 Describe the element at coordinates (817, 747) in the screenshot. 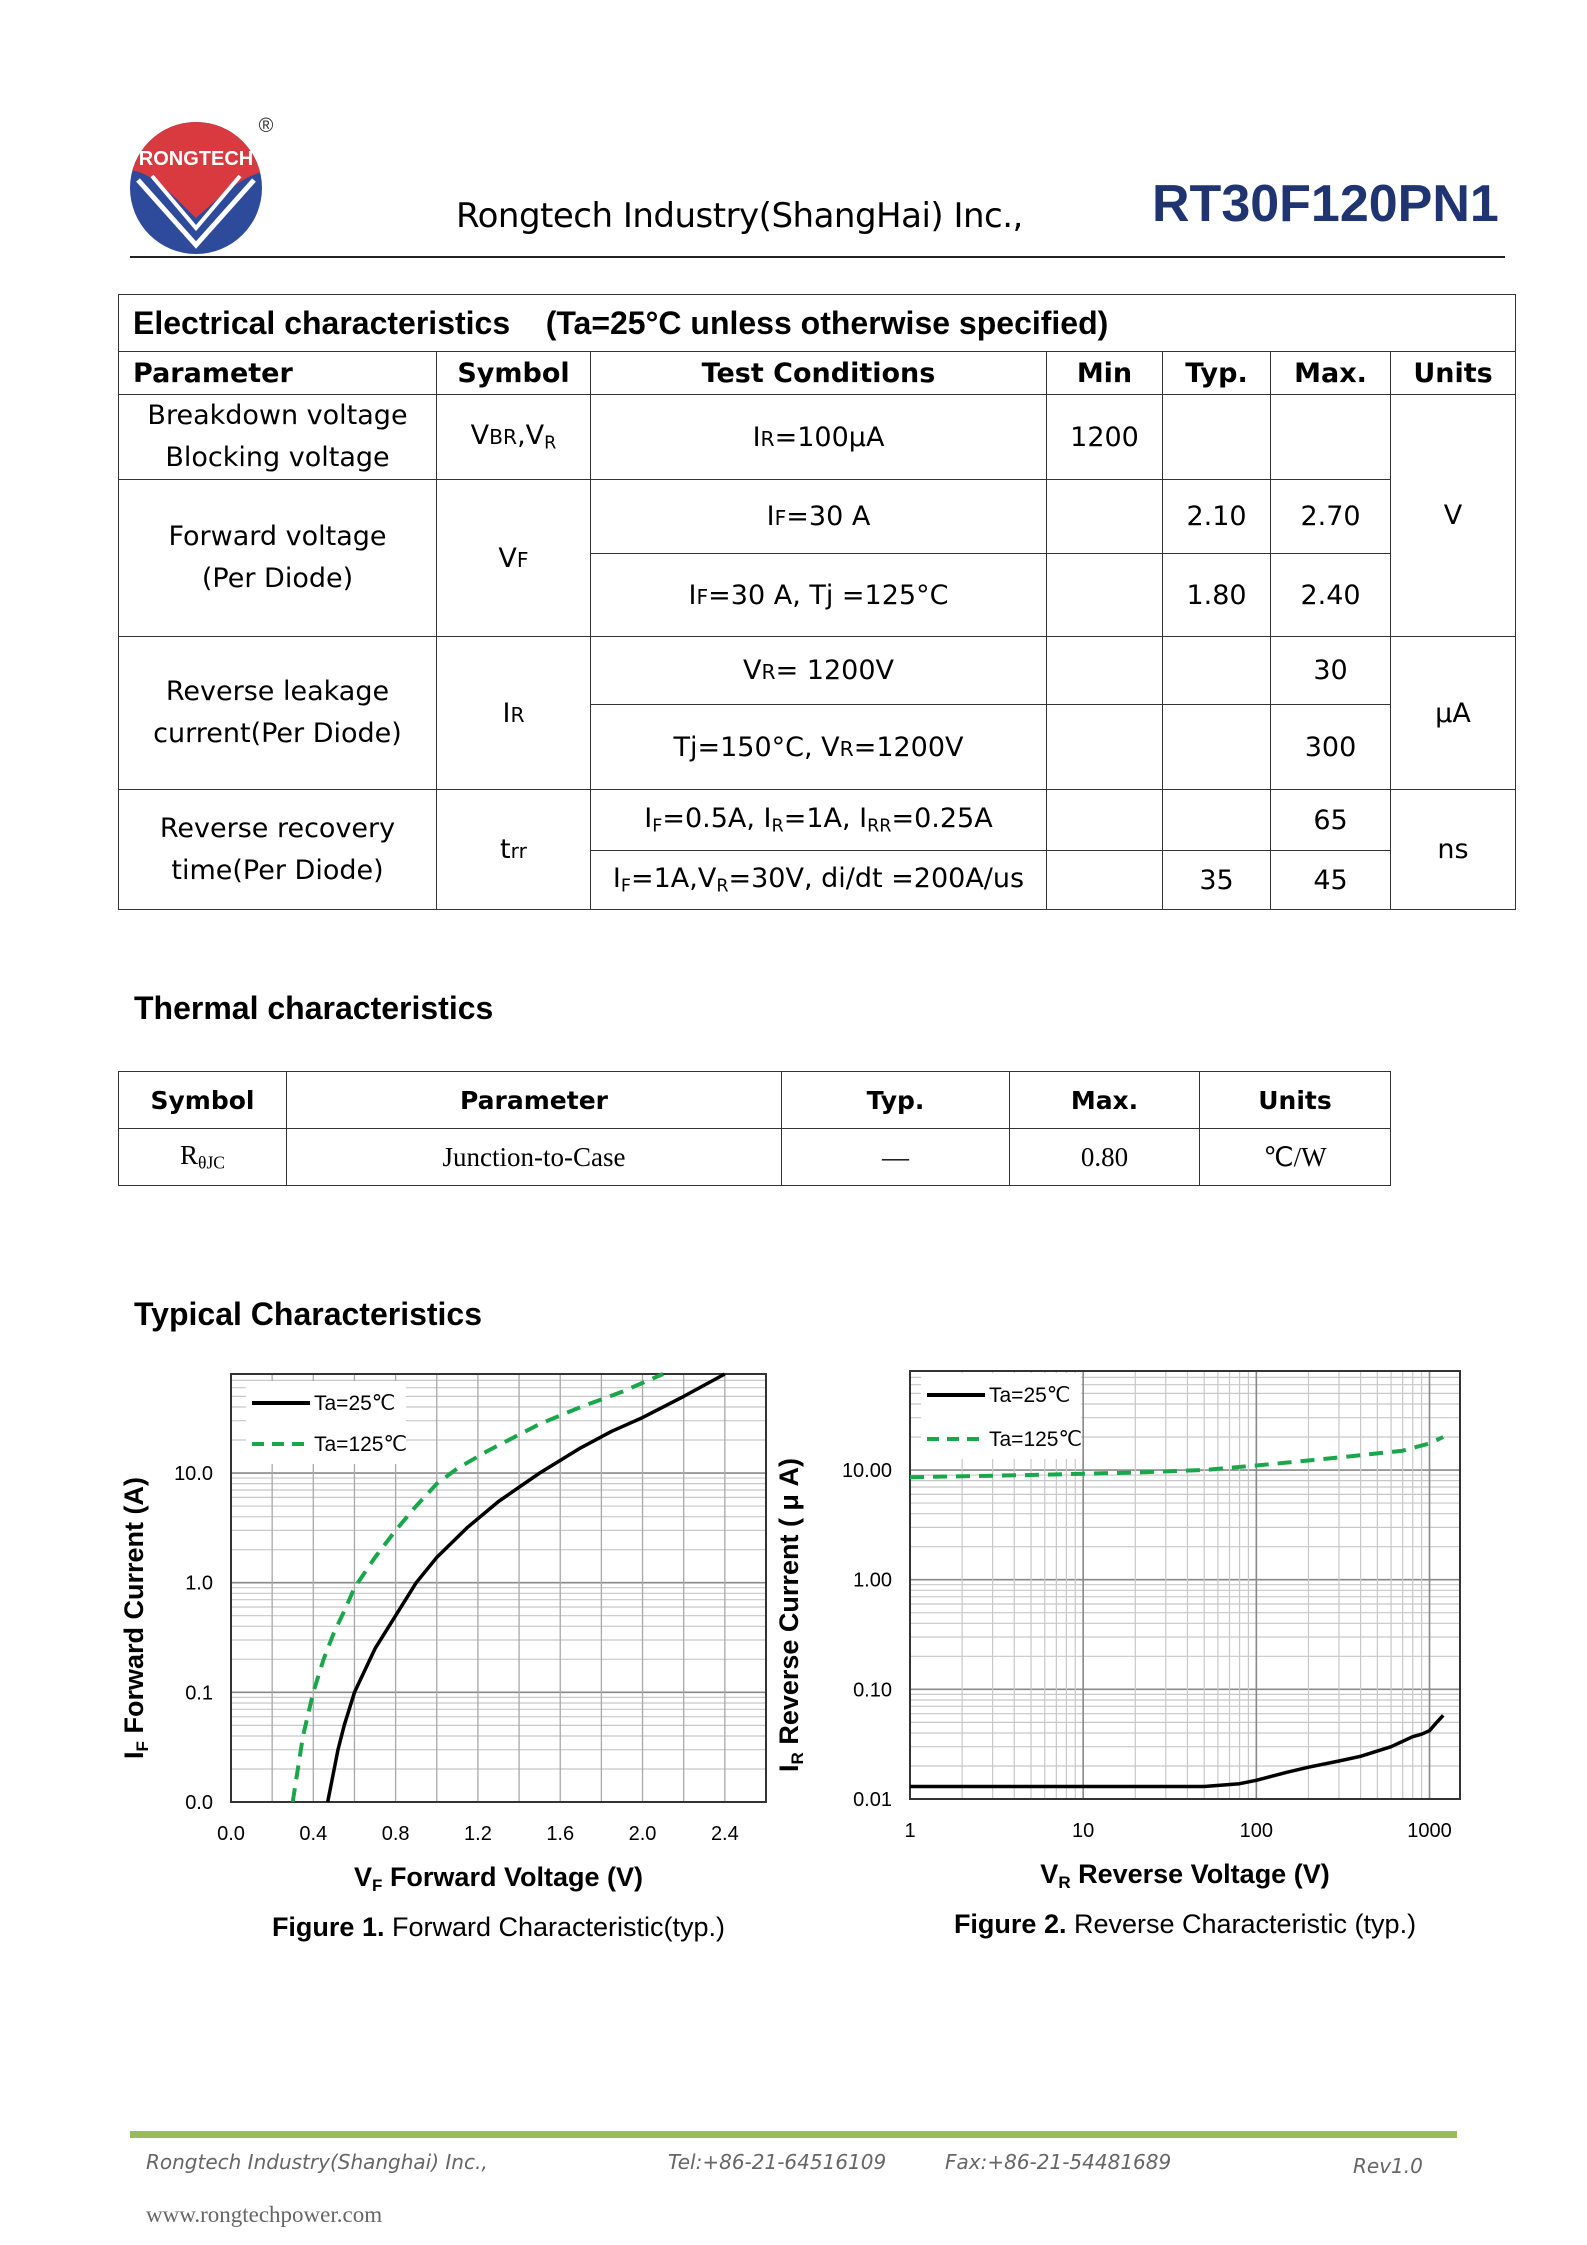

I see `table-row: Tj=150°C, VR=1200V 300` at that location.